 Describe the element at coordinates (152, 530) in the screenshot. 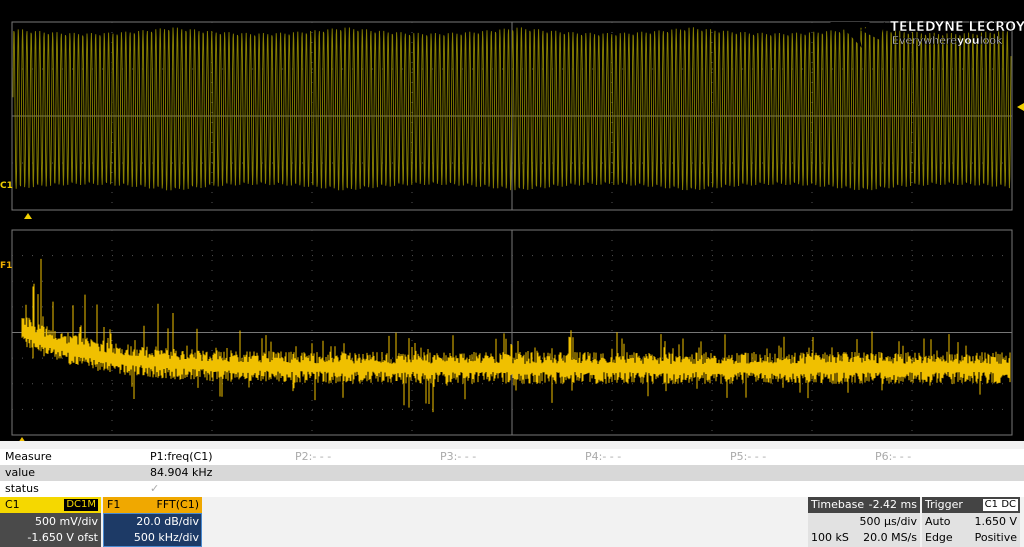

I see `f1-body: 20.0 dB/div 500 kHz/div` at that location.